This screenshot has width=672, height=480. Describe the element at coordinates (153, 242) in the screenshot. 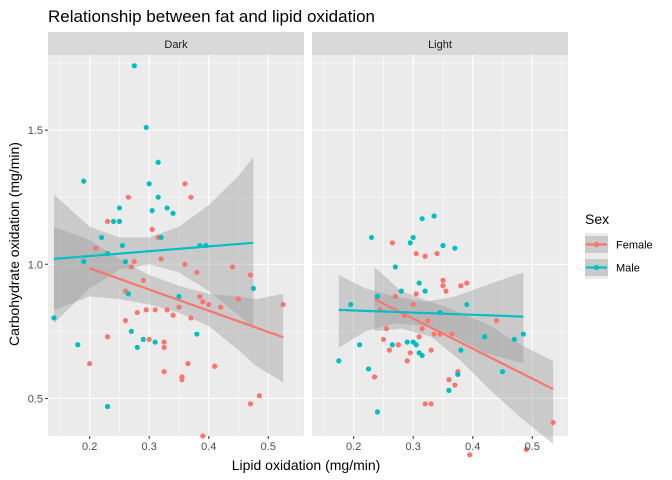

I see `confidence-band-male` at that location.